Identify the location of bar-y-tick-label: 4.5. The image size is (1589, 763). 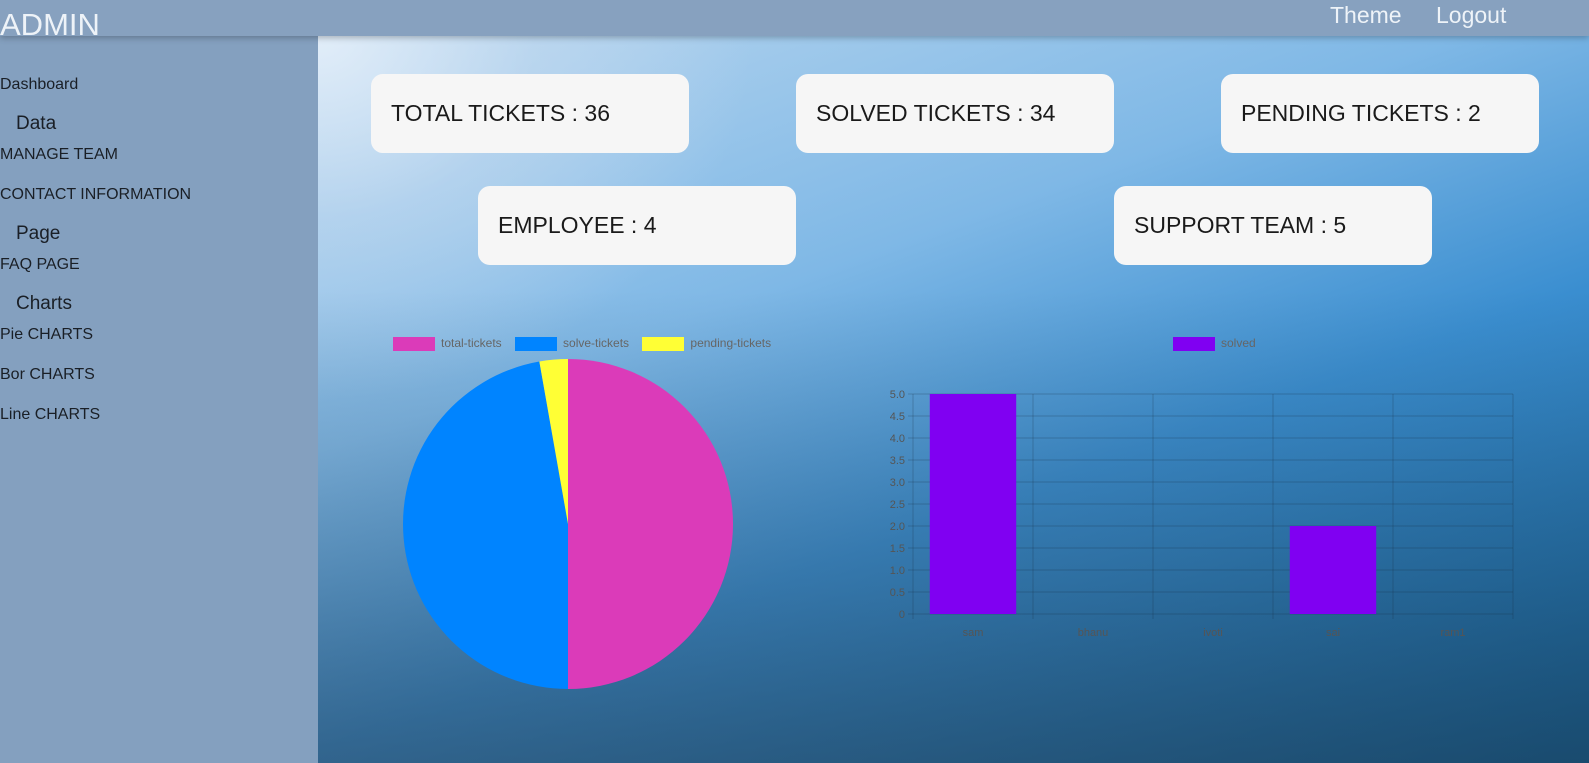
(897, 417).